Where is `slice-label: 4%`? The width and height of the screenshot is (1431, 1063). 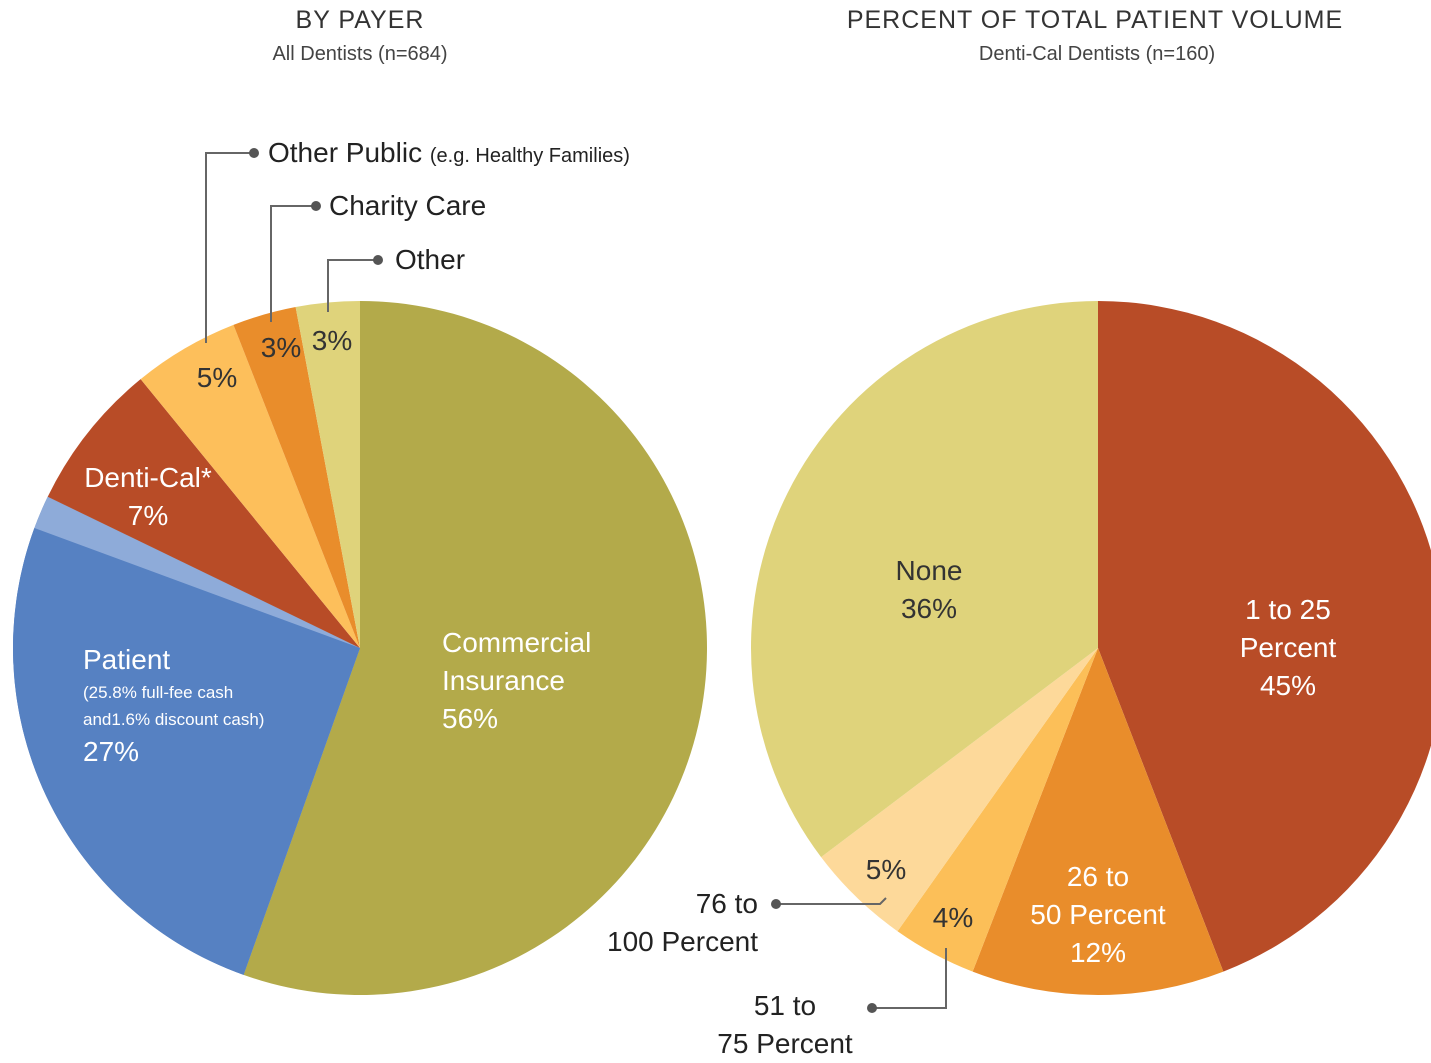 slice-label: 4% is located at coordinates (953, 918).